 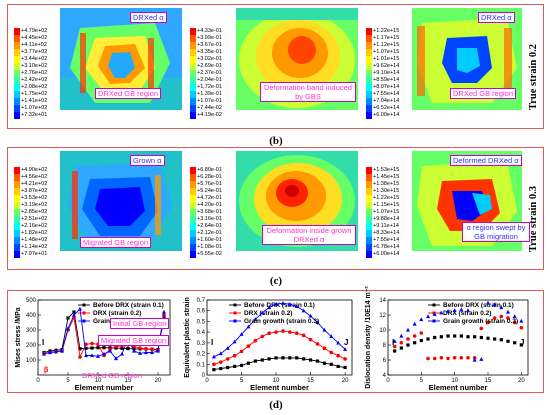 What do you see at coordinates (34, 219) in the screenshot?
I see `legend-value: +2.51e+02` at bounding box center [34, 219].